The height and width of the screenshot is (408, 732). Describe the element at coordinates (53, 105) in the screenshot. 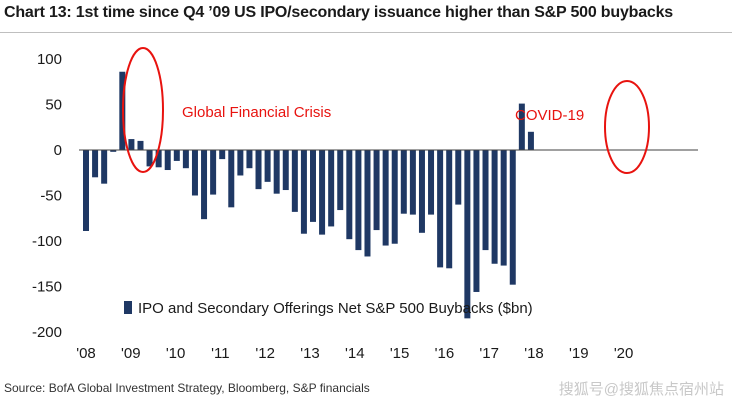

I see `y-tick-label: 50` at that location.